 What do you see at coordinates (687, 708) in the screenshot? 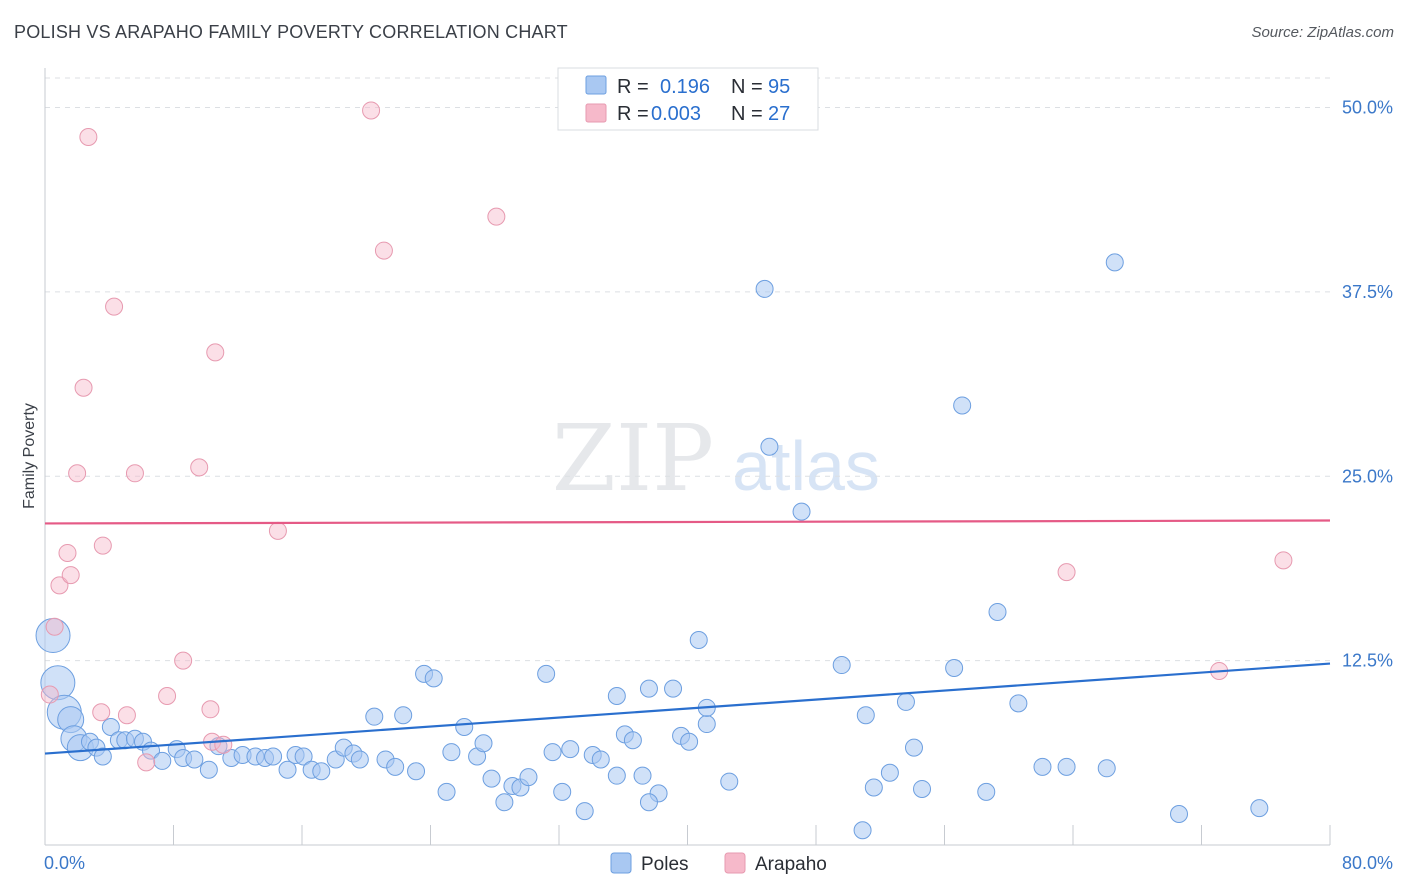
I see `trend-line-poles` at bounding box center [687, 708].